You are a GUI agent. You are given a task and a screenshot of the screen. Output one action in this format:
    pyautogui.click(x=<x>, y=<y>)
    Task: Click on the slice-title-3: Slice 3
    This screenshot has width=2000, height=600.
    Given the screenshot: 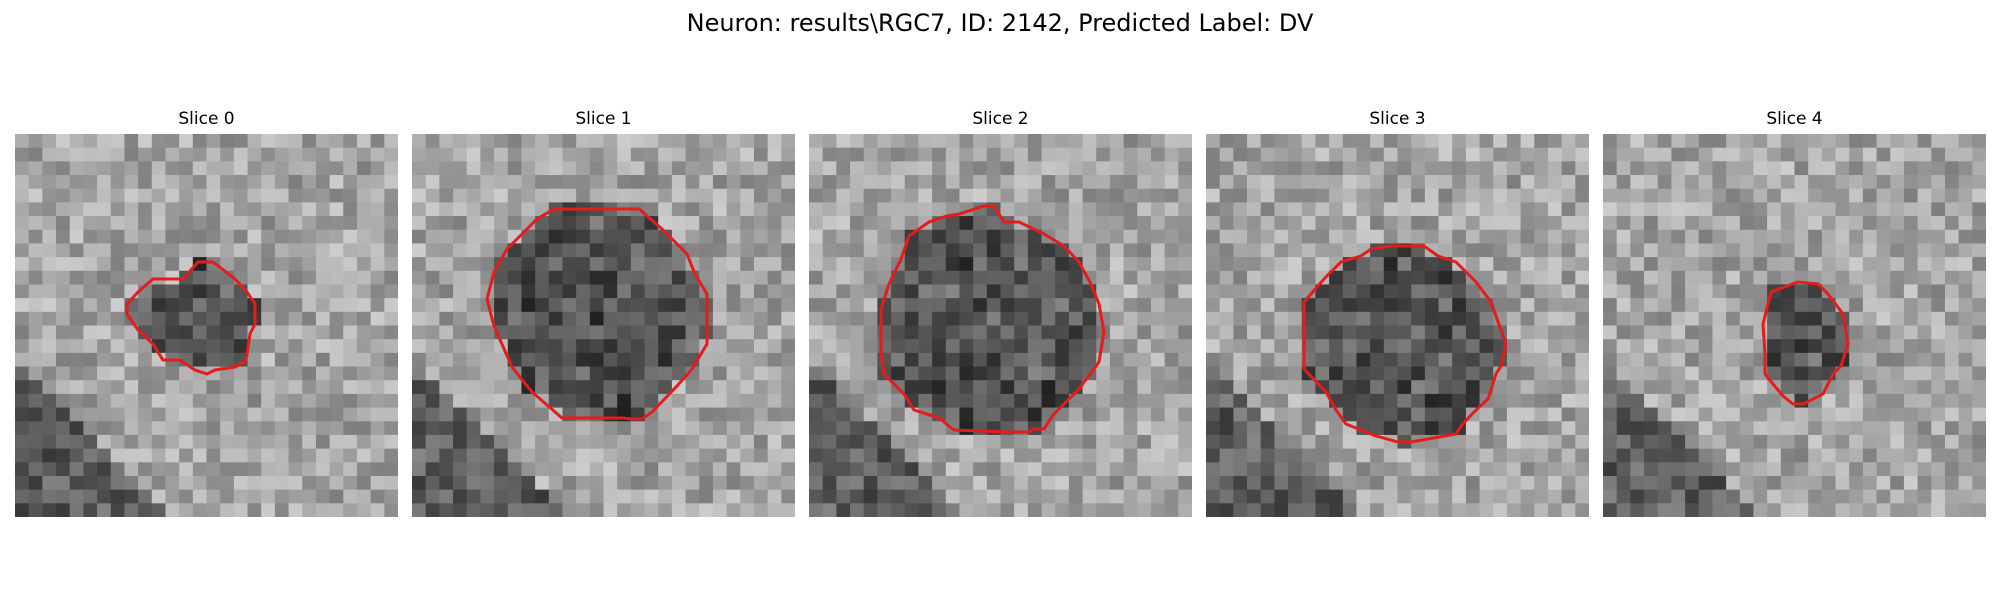 What is the action you would take?
    pyautogui.click(x=1397, y=119)
    